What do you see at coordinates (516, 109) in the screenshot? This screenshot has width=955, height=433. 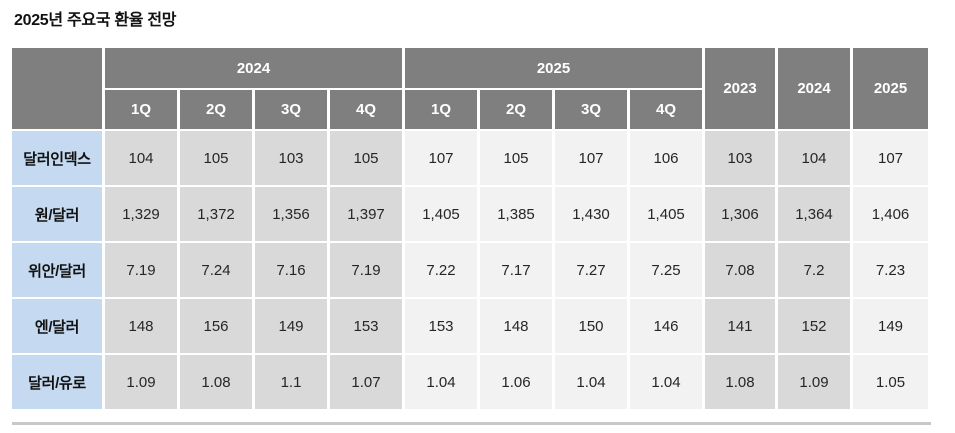 I see `header-quarter-2025-2q: 2Q` at bounding box center [516, 109].